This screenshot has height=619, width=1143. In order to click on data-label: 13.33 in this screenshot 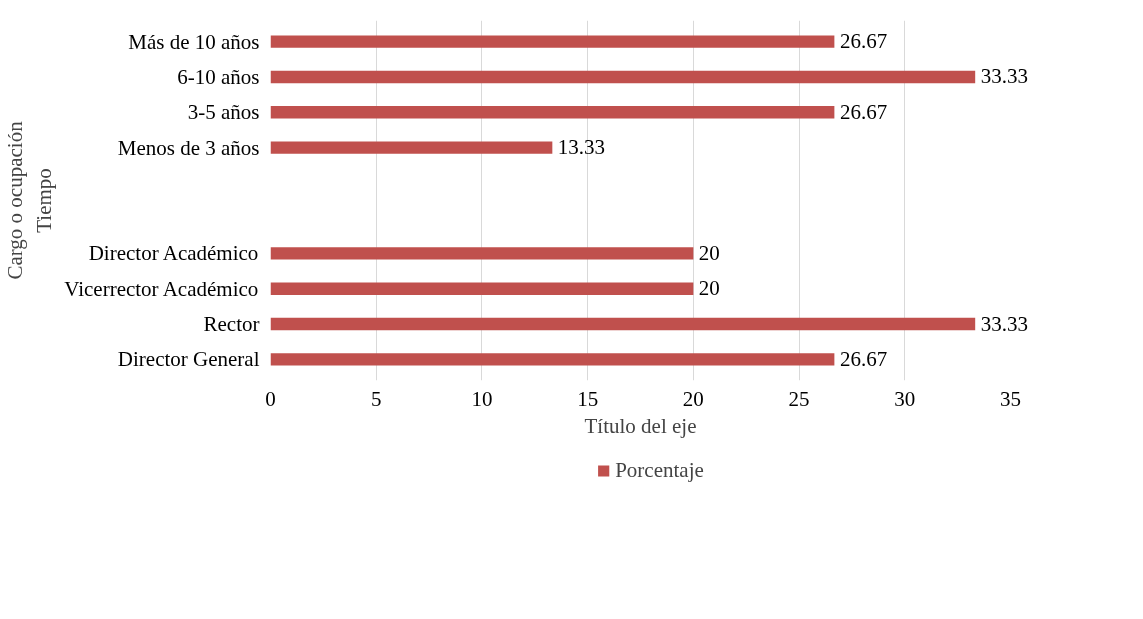, I will do `click(581, 147)`.